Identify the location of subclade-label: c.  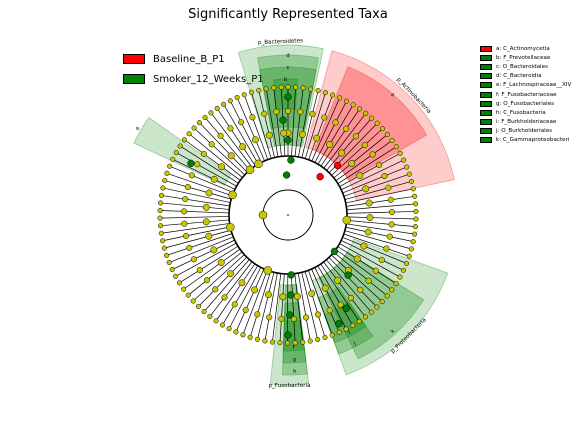
(288, 68).